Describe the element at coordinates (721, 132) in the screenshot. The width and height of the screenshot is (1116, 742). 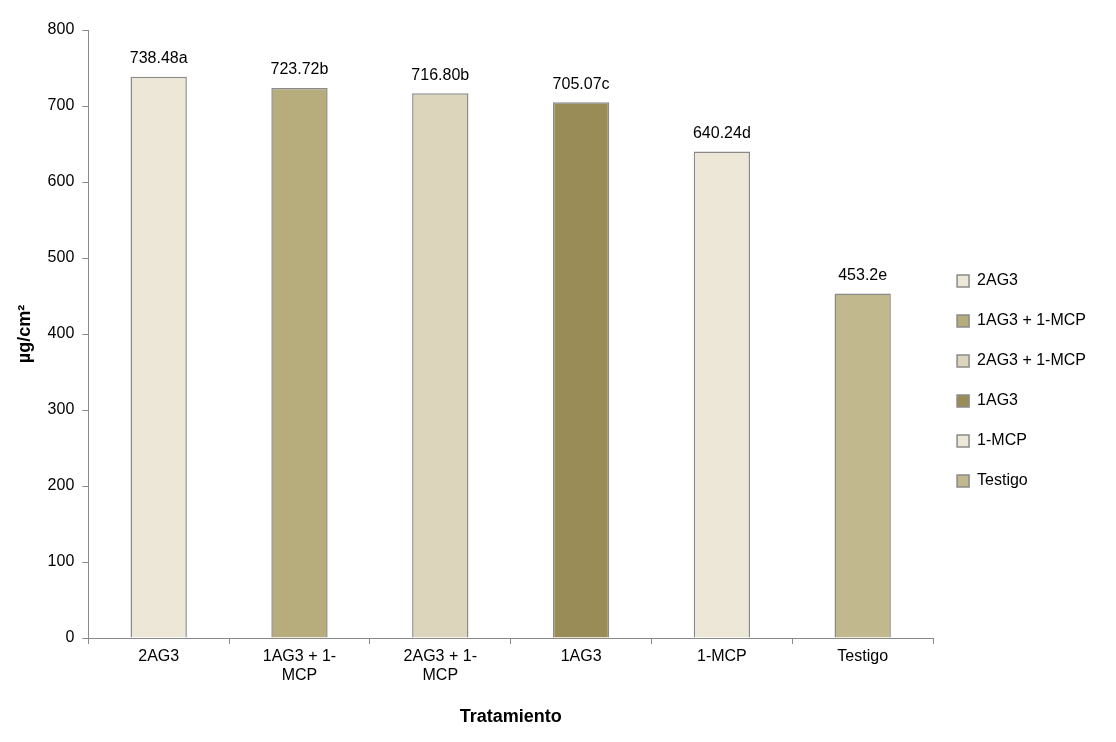
I see `data-label: 640.24d` at that location.